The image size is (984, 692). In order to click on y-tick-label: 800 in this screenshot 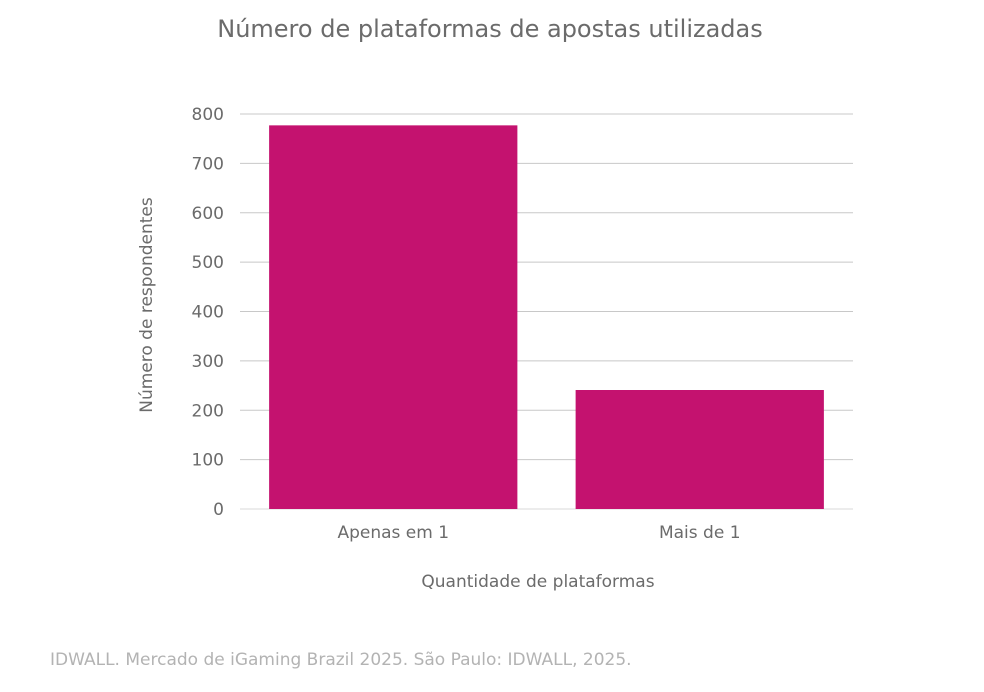, I will do `click(208, 115)`.